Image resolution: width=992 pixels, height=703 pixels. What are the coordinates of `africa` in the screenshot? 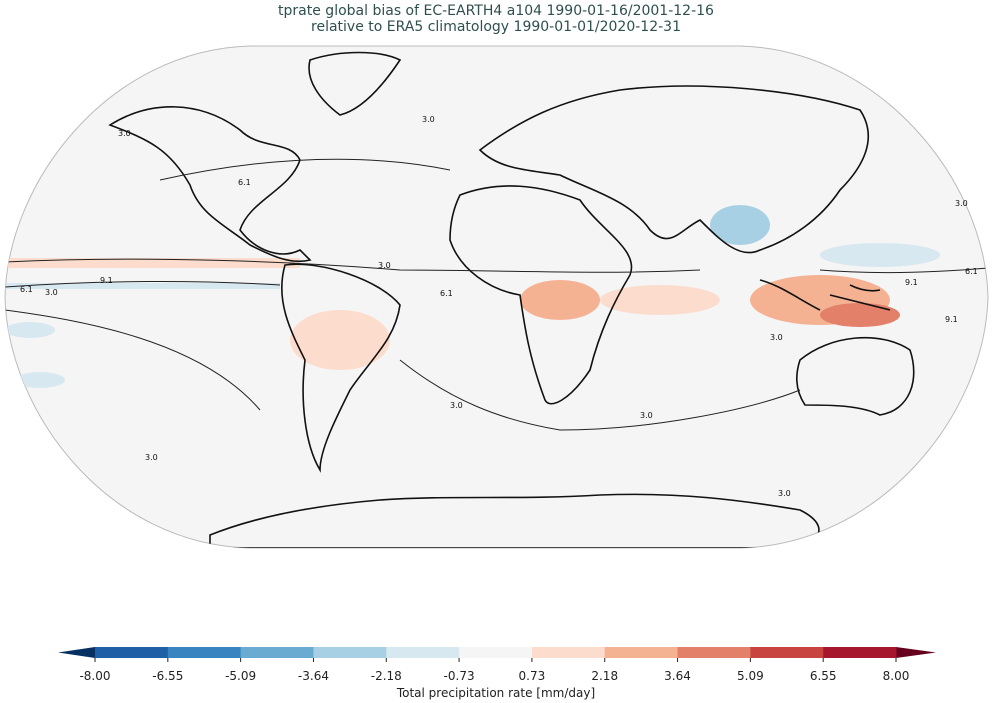 It's located at (541, 295).